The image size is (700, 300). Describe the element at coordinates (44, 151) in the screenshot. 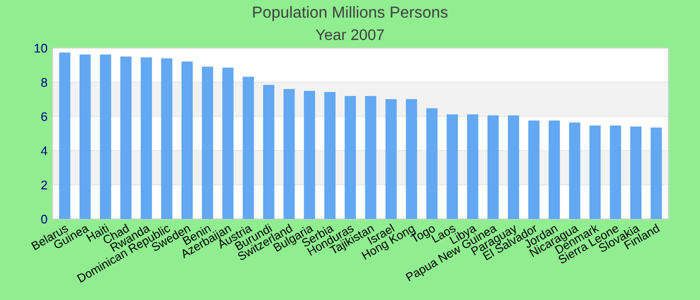

I see `y-tick-label: 4` at that location.